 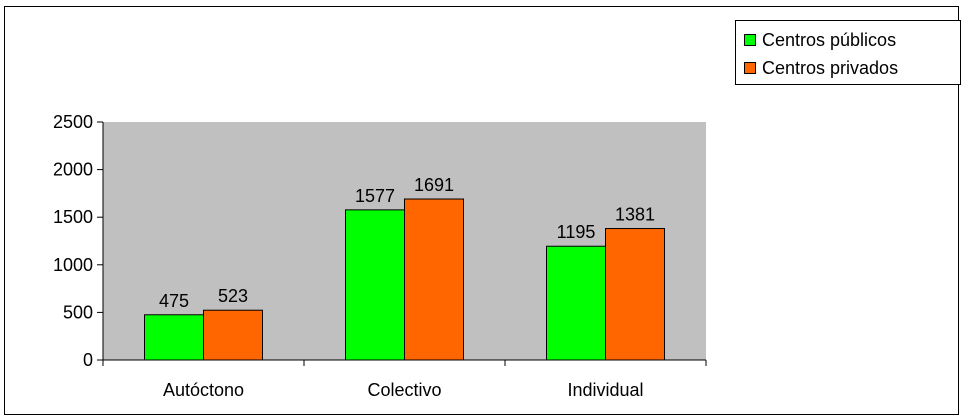 What do you see at coordinates (88, 360) in the screenshot?
I see `y-tick-label: 0` at bounding box center [88, 360].